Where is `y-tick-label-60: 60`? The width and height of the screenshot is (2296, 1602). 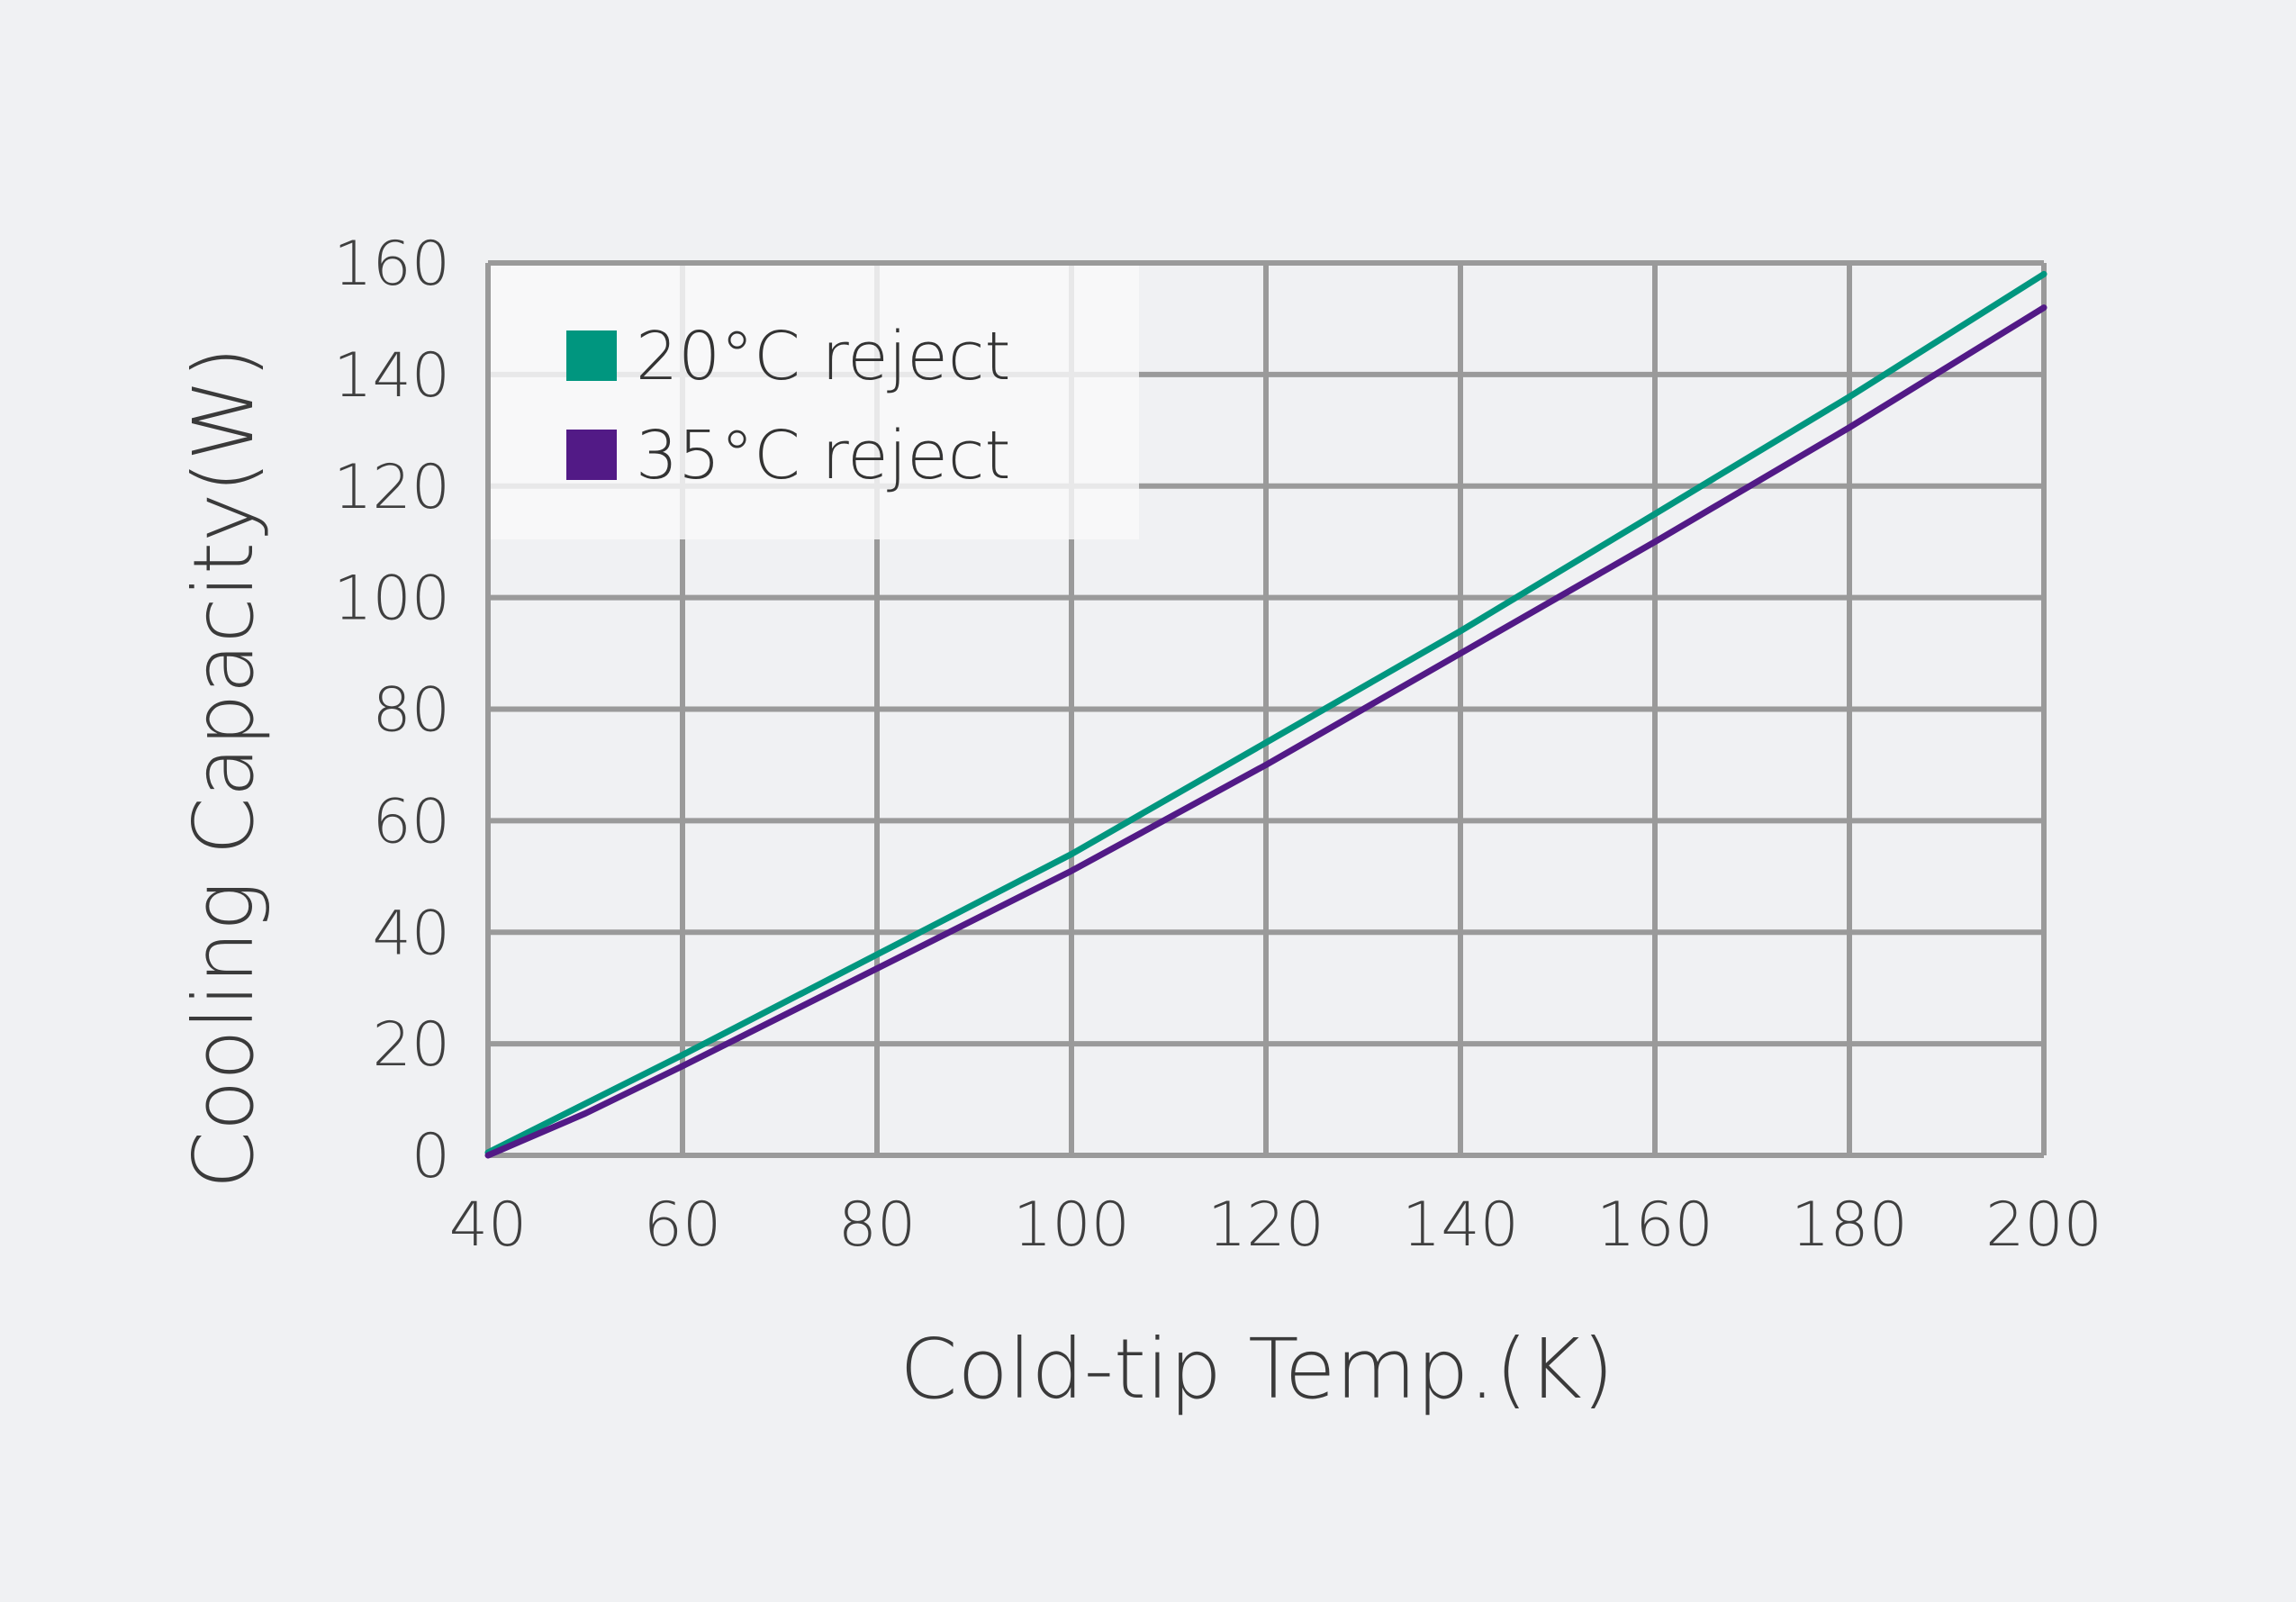
y-tick-label-60: 60 is located at coordinates (411, 821).